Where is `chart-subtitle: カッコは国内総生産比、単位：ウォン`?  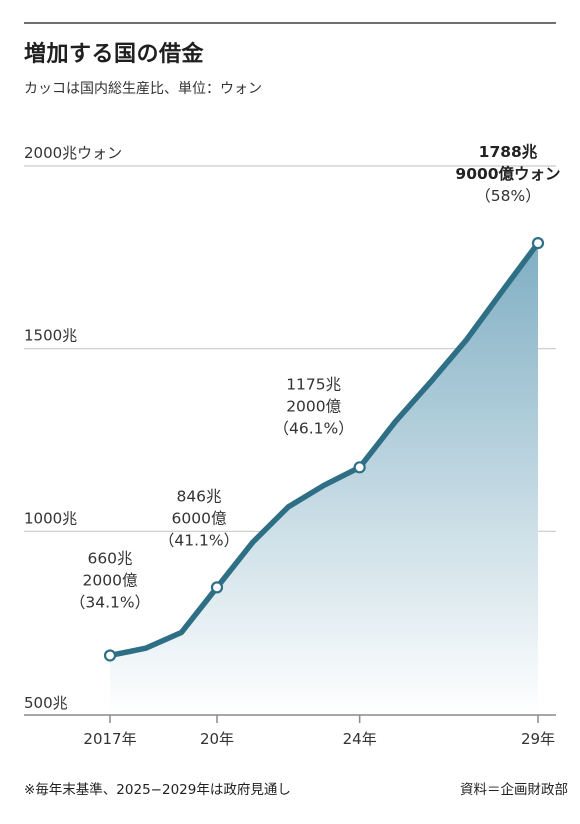
chart-subtitle: カッコは国内総生産比、単位：ウォン is located at coordinates (143, 89).